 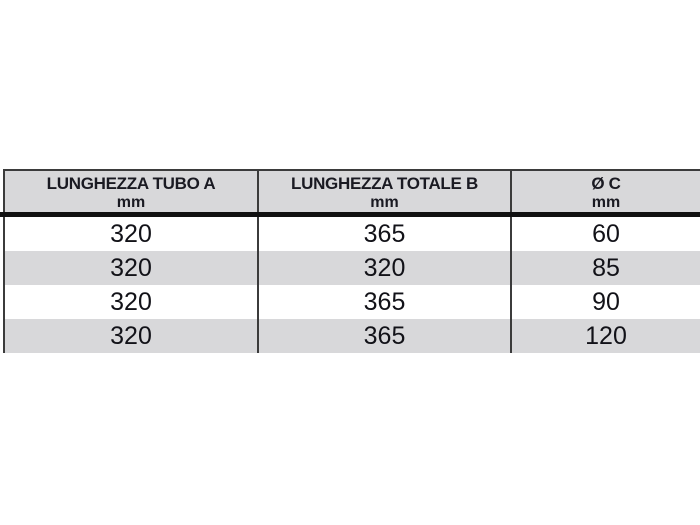 I want to click on header-cell-diameter-c: Ø C mm, so click(x=606, y=191).